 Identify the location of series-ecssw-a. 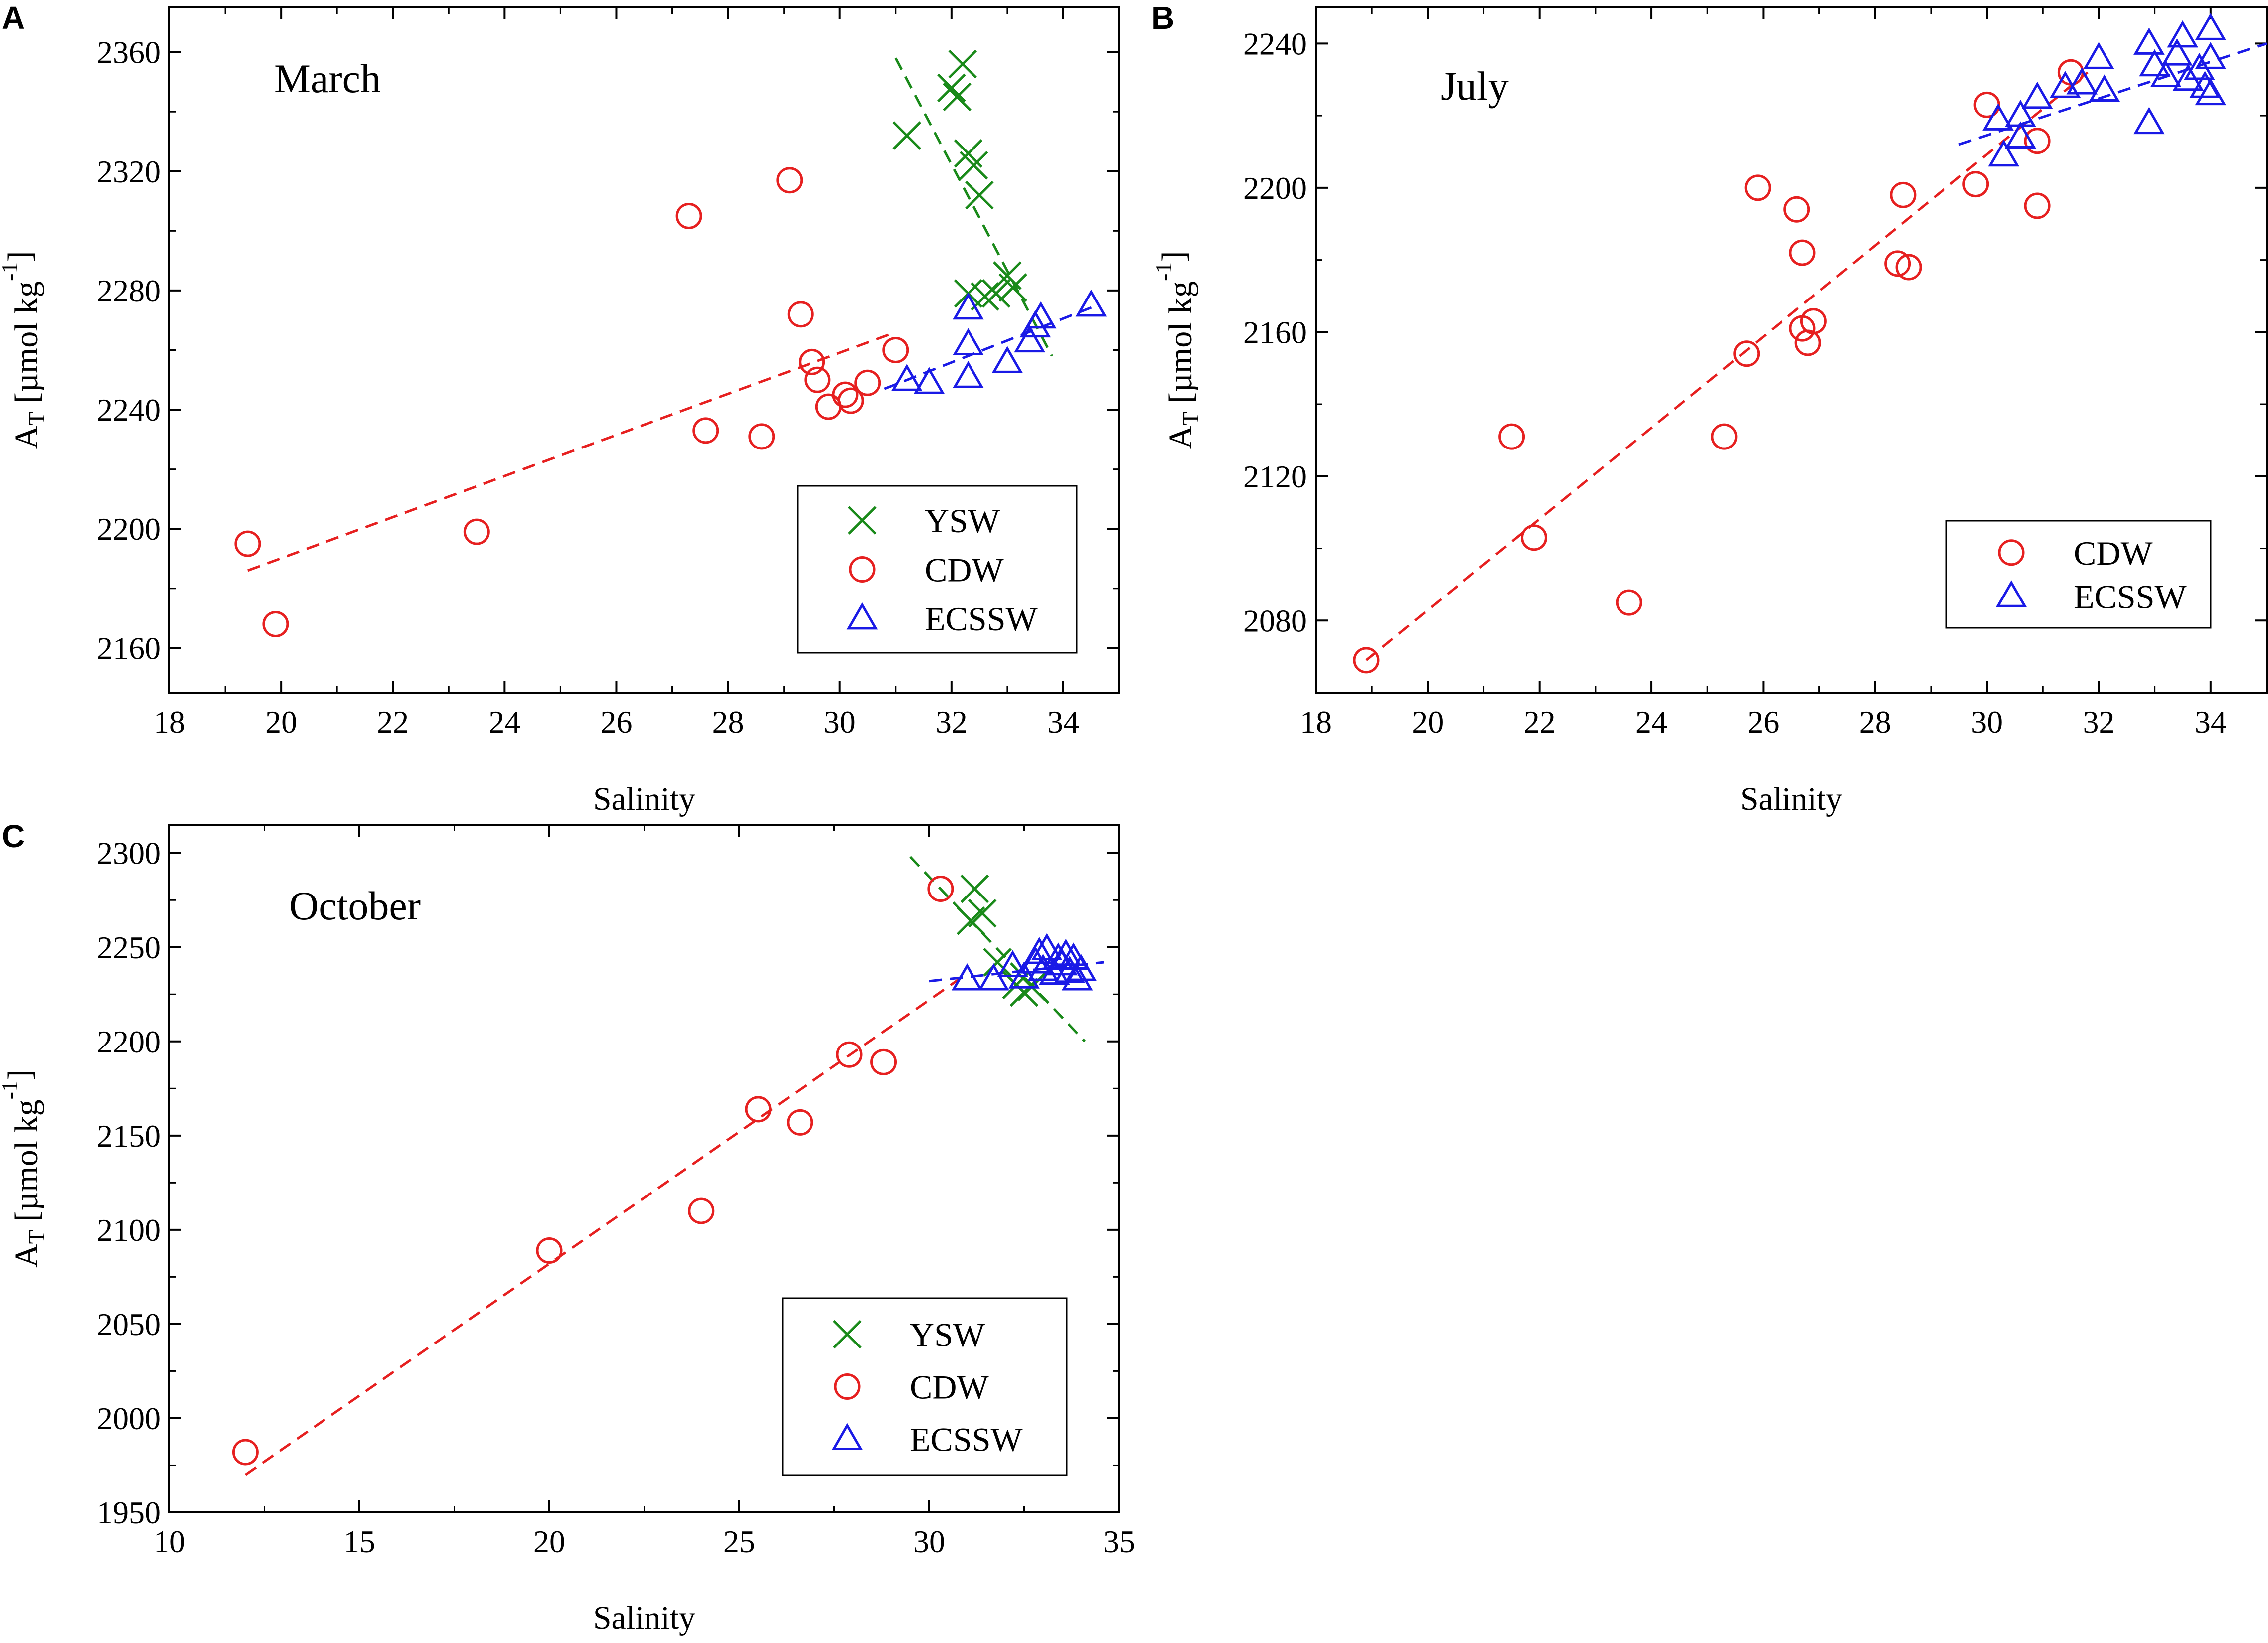
(999, 341).